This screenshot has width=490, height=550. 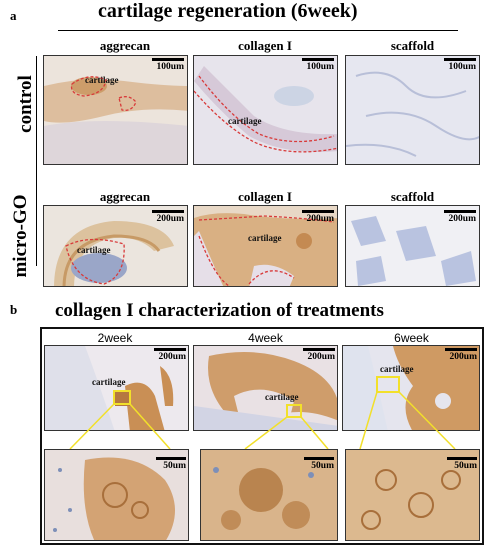 I want to click on panel-b-letter: b, so click(x=14, y=309).